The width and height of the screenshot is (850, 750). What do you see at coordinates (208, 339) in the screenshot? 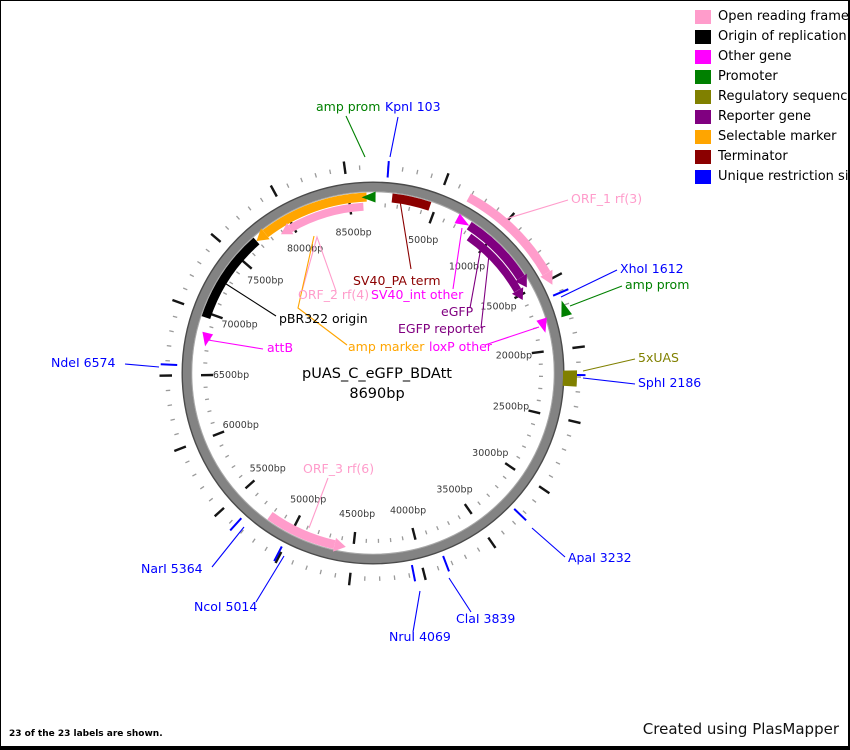
I see `marker-attb` at bounding box center [208, 339].